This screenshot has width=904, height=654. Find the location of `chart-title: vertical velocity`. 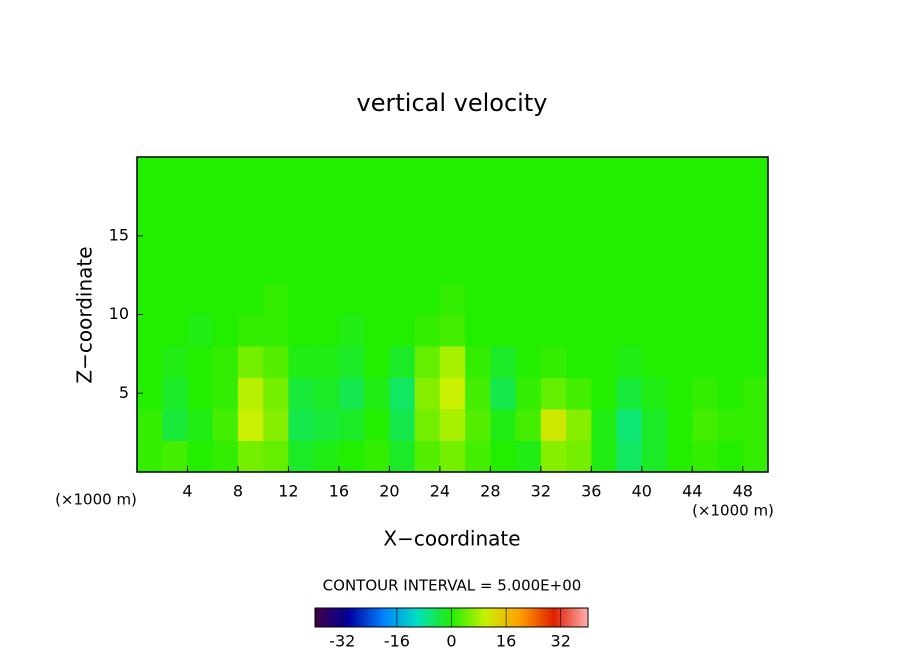

chart-title: vertical velocity is located at coordinates (452, 103).